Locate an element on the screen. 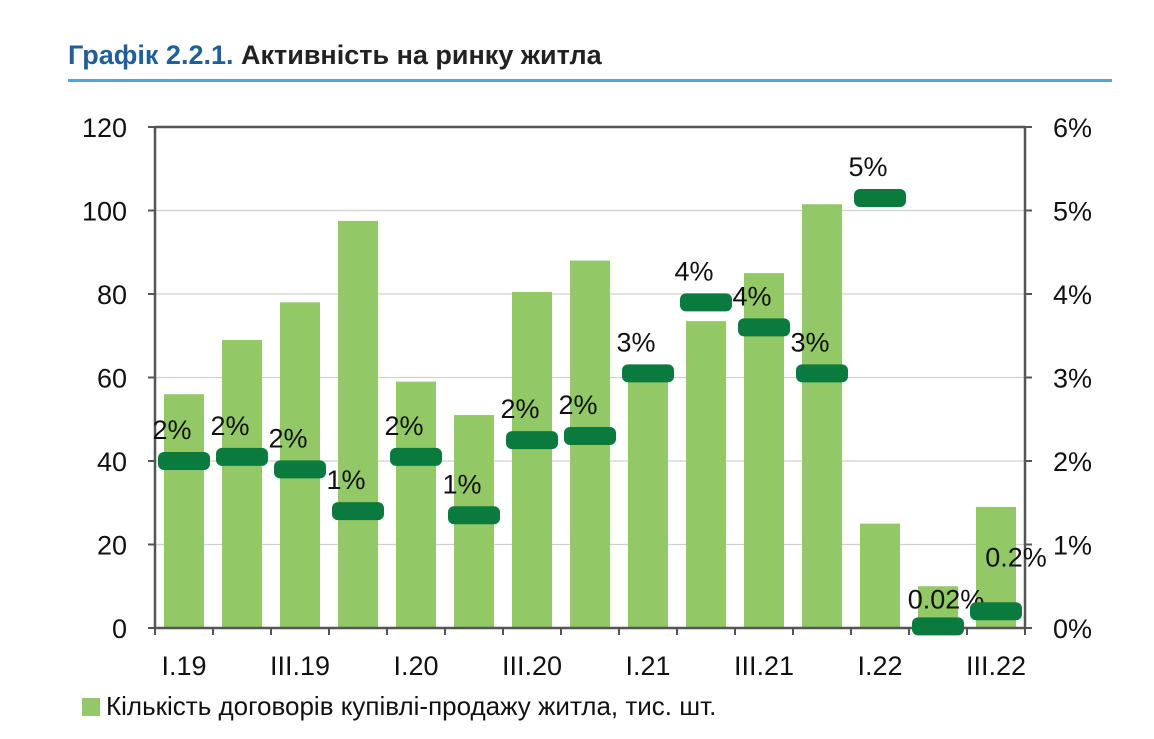  title-rule is located at coordinates (590, 80).